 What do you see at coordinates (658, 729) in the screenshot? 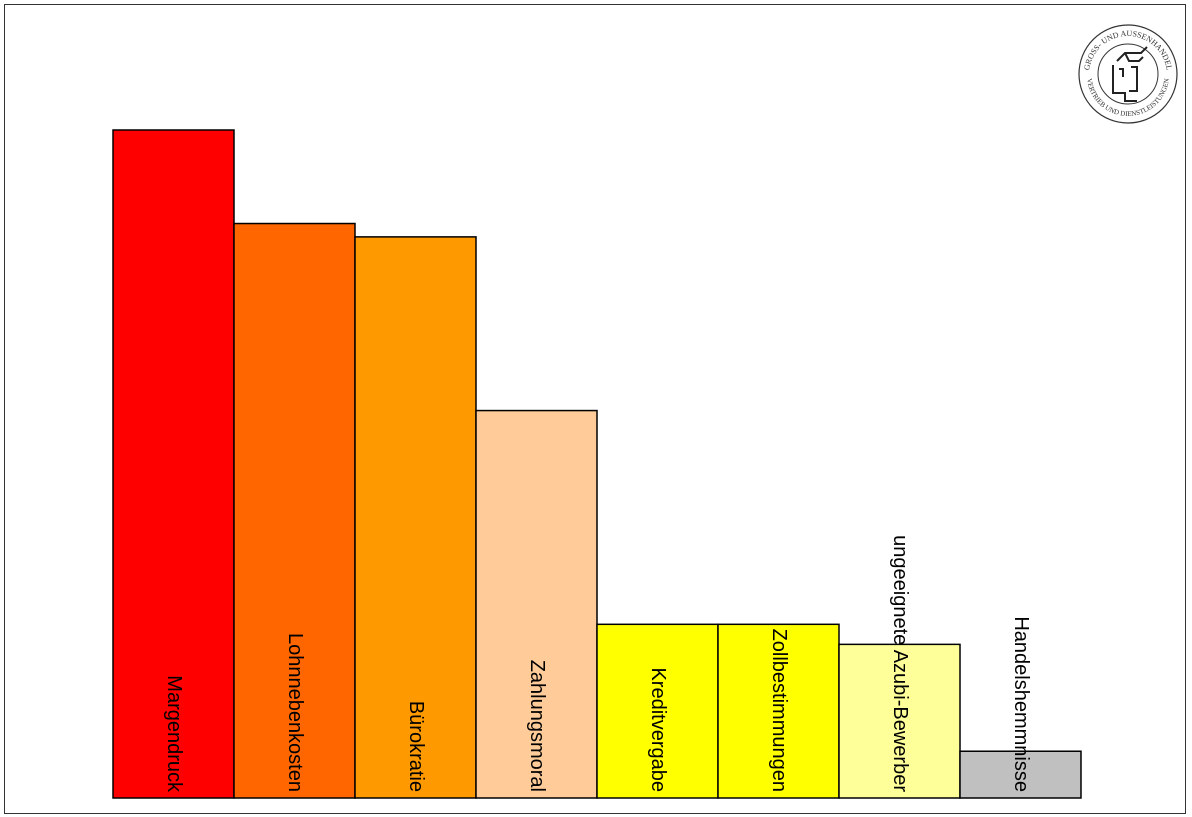
I see `bar-label-5: Kreditvergabe` at bounding box center [658, 729].